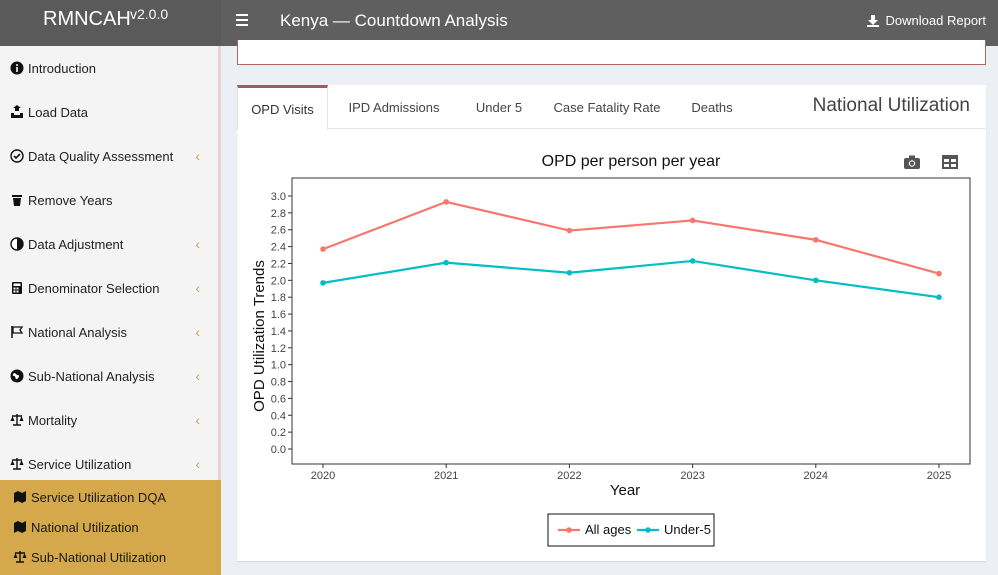 This screenshot has height=575, width=998. I want to click on tab-ipd-admissions: IPD Admissions, so click(394, 107).